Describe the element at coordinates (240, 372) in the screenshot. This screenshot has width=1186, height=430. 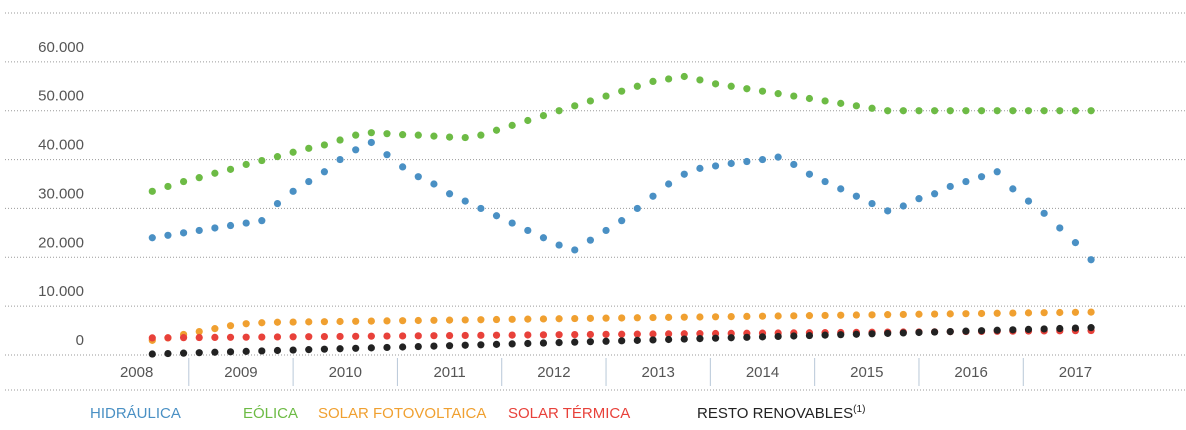
I see `x-tick-label: 2009` at that location.